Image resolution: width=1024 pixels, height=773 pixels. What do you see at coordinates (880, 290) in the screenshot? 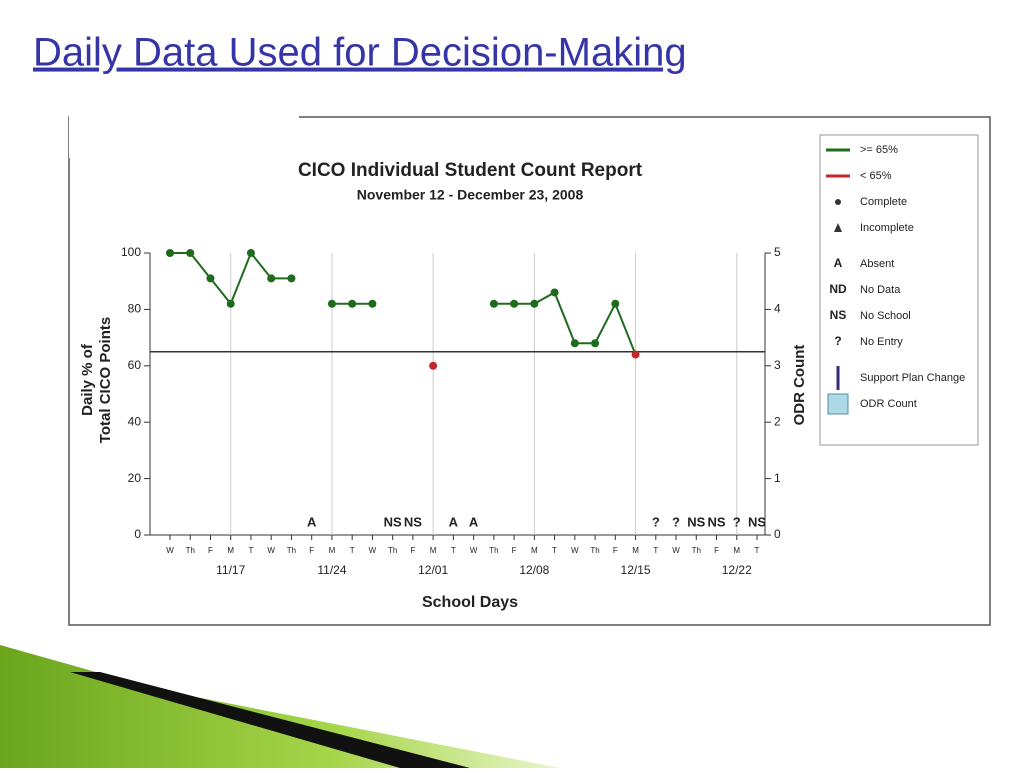
I see `legend-label: No Data` at bounding box center [880, 290].